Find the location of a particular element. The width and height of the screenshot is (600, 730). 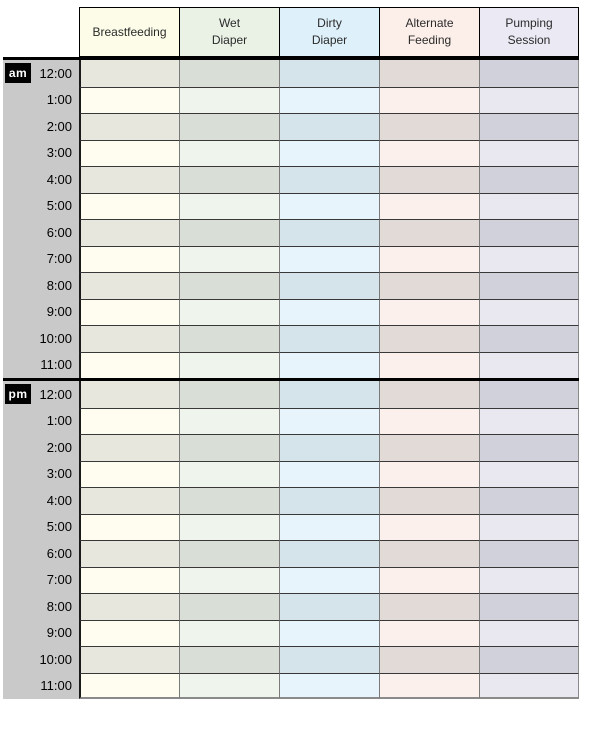

log-cell-am-600-dirty-diaper is located at coordinates (329, 232).